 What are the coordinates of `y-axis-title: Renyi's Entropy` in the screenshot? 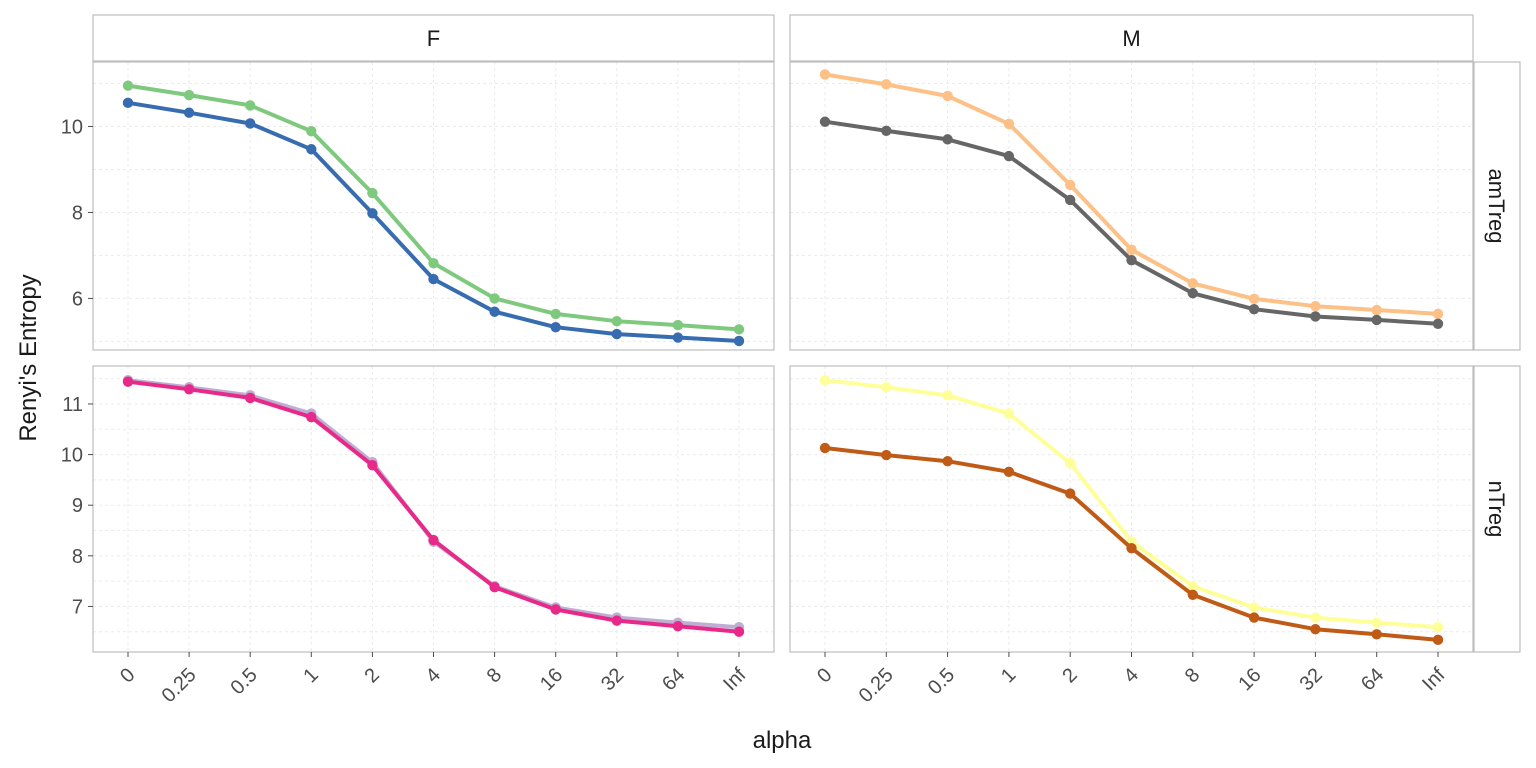 It's located at (28, 357).